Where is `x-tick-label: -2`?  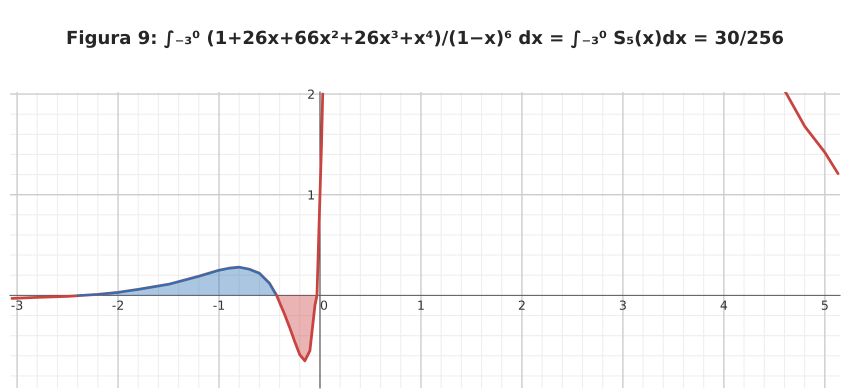
x-tick-label: -2 is located at coordinates (118, 305).